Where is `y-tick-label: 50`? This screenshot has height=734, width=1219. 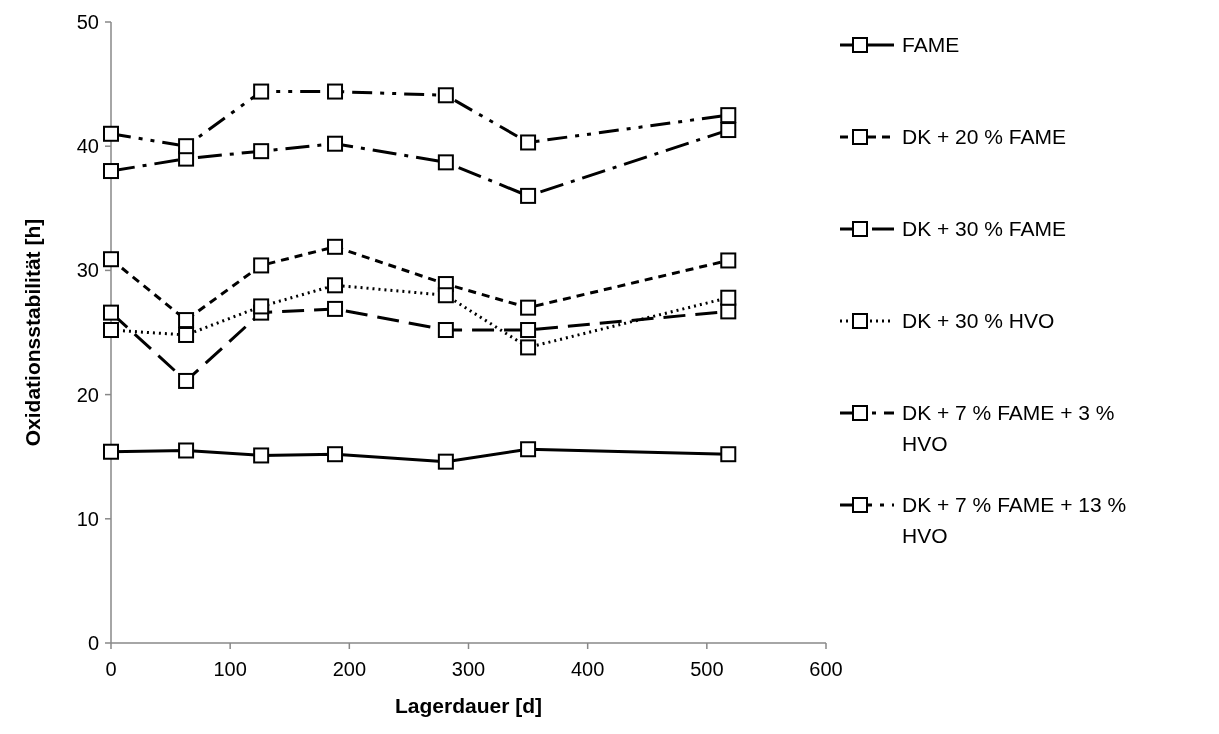 y-tick-label: 50 is located at coordinates (87, 22).